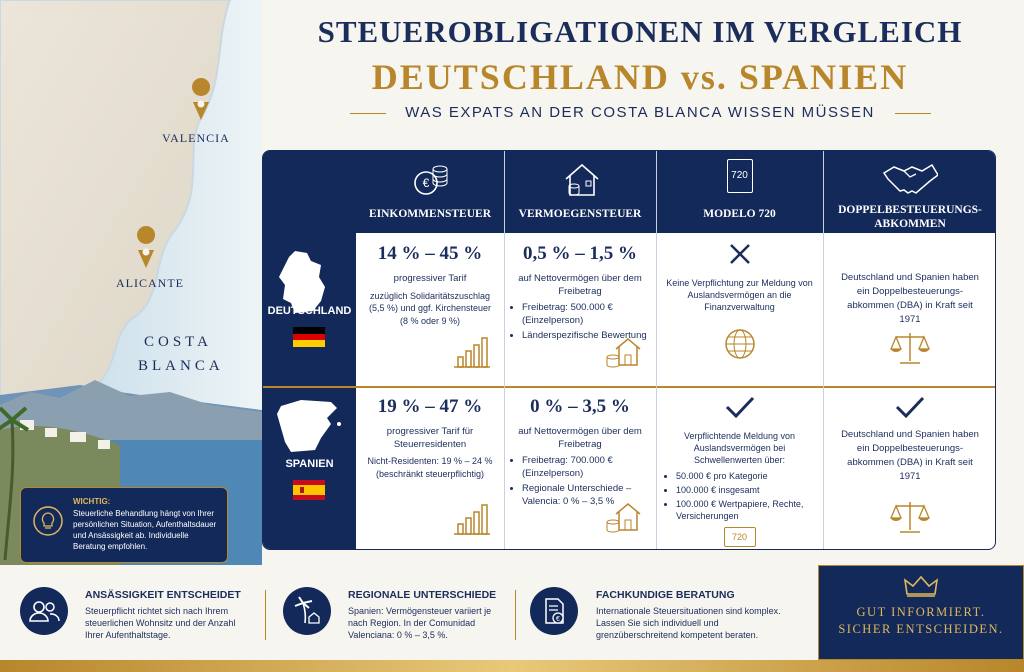 The image size is (1024, 672). I want to click on footer-title: ANSÄSSIGKEIT ENTSCHEIDET, so click(163, 595).